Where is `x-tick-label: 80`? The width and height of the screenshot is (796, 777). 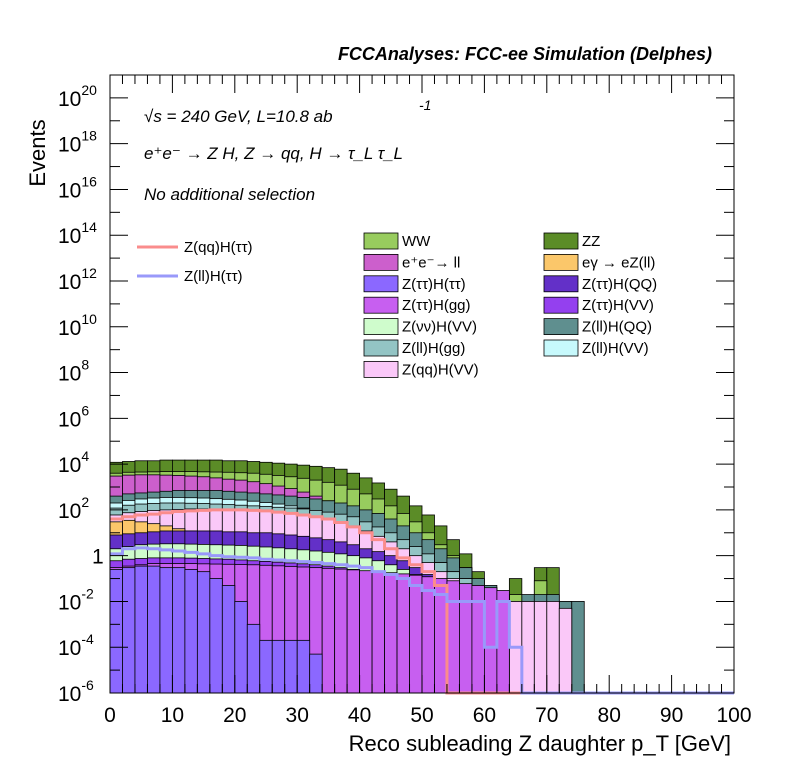
x-tick-label: 80 is located at coordinates (609, 715).